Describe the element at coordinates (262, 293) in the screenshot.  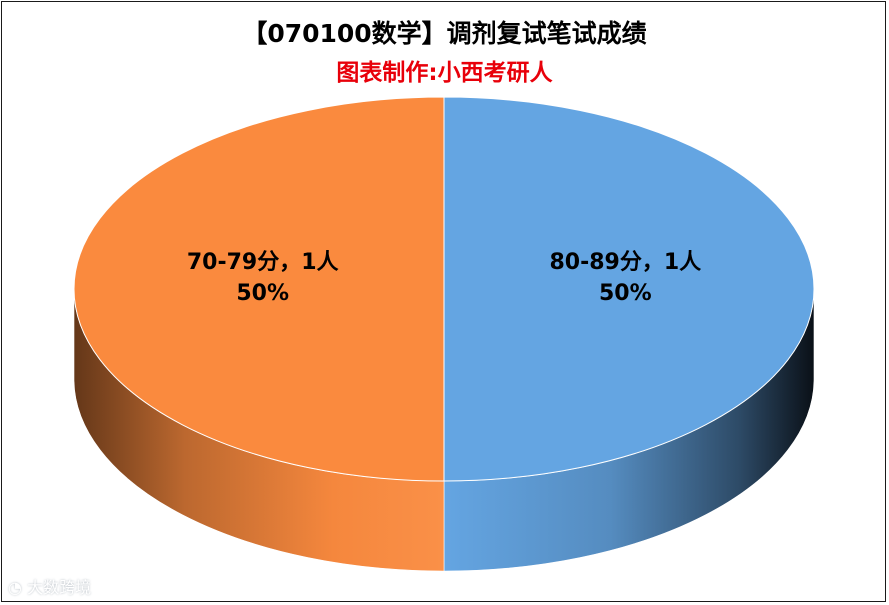
I see `slice-percent-label-1: 50%` at that location.